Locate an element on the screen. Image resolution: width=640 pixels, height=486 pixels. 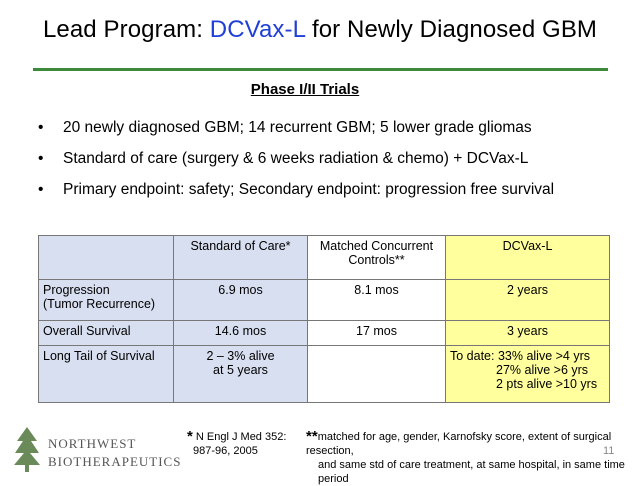
dcvax-cell-line: To date: 33% alive >4 yrs is located at coordinates (520, 356).